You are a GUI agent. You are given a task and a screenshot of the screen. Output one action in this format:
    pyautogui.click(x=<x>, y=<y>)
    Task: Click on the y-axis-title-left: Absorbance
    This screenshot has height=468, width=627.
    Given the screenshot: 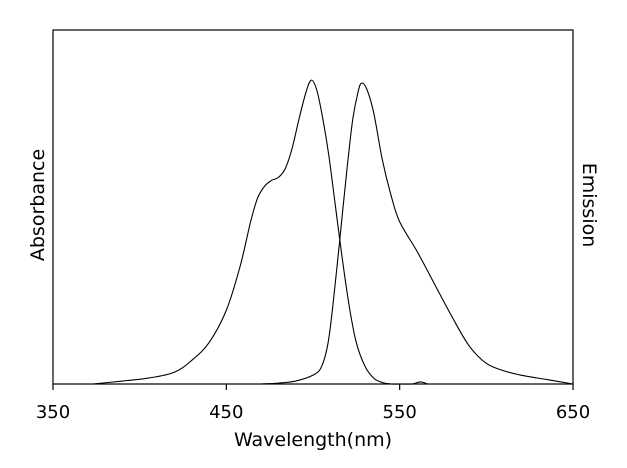 What is the action you would take?
    pyautogui.click(x=38, y=205)
    